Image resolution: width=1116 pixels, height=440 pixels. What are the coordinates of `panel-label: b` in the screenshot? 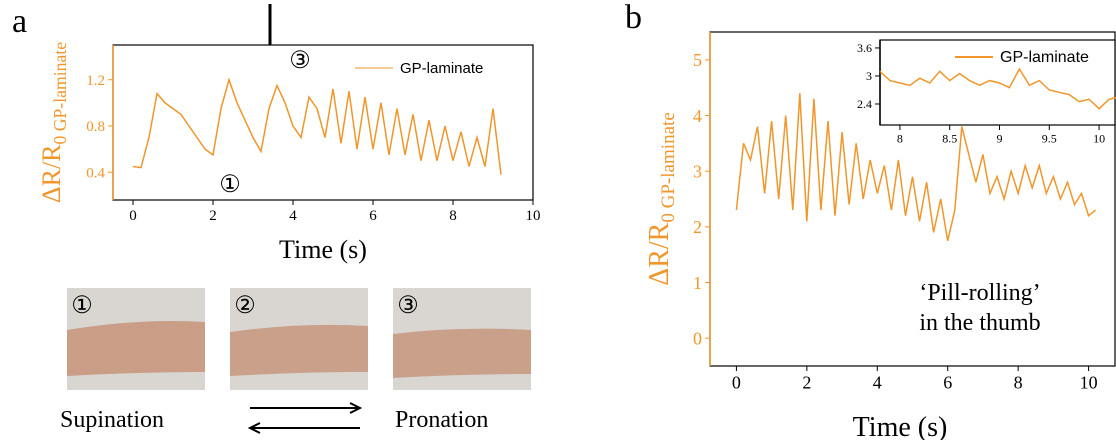 It's located at (633, 18).